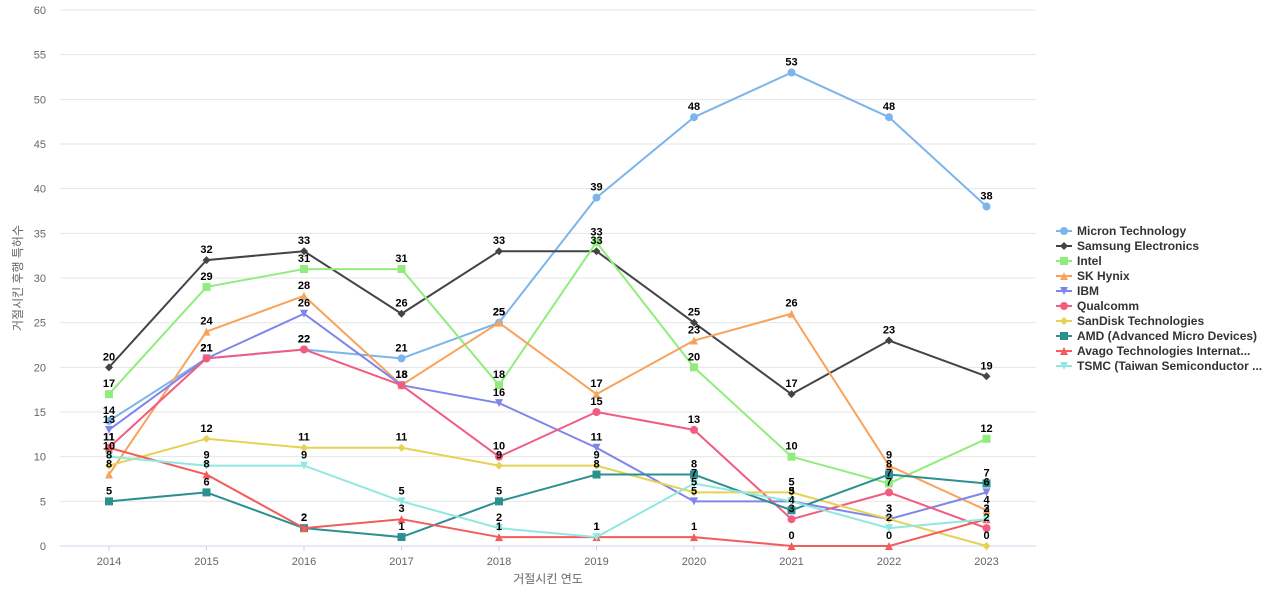 Image resolution: width=1280 pixels, height=605 pixels. What do you see at coordinates (40, 11) in the screenshot?
I see `y-tick-label: 60` at bounding box center [40, 11].